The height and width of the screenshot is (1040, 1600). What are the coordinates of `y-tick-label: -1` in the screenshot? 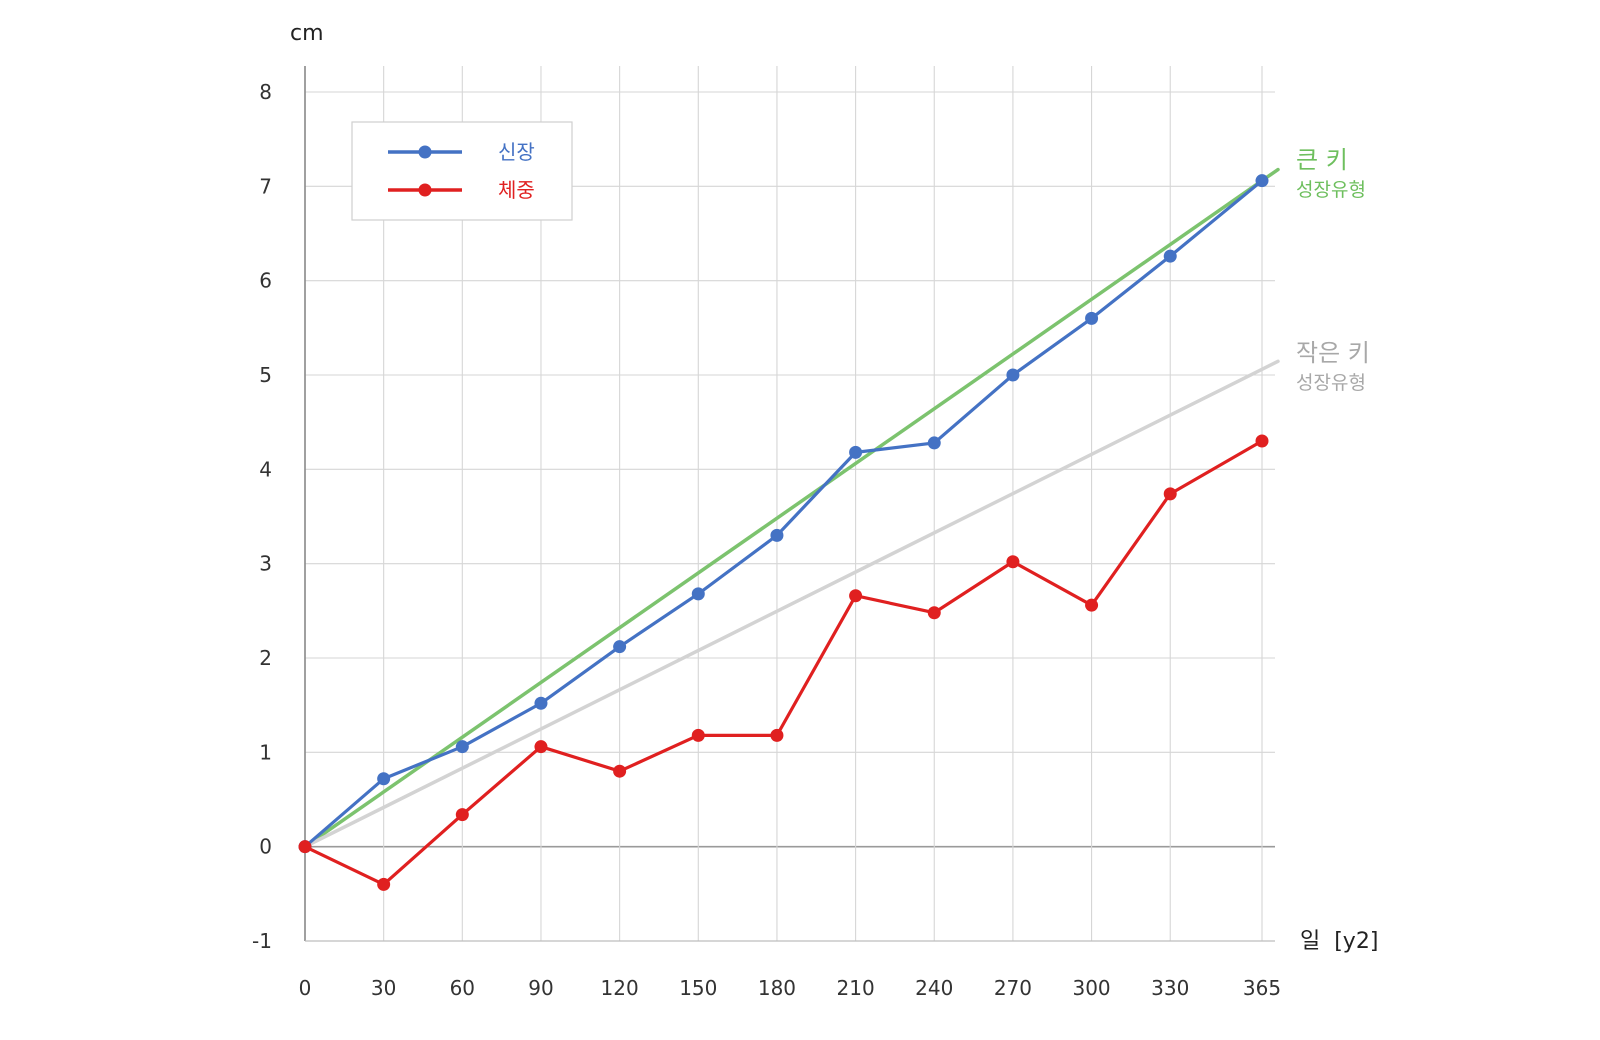 It's located at (262, 941).